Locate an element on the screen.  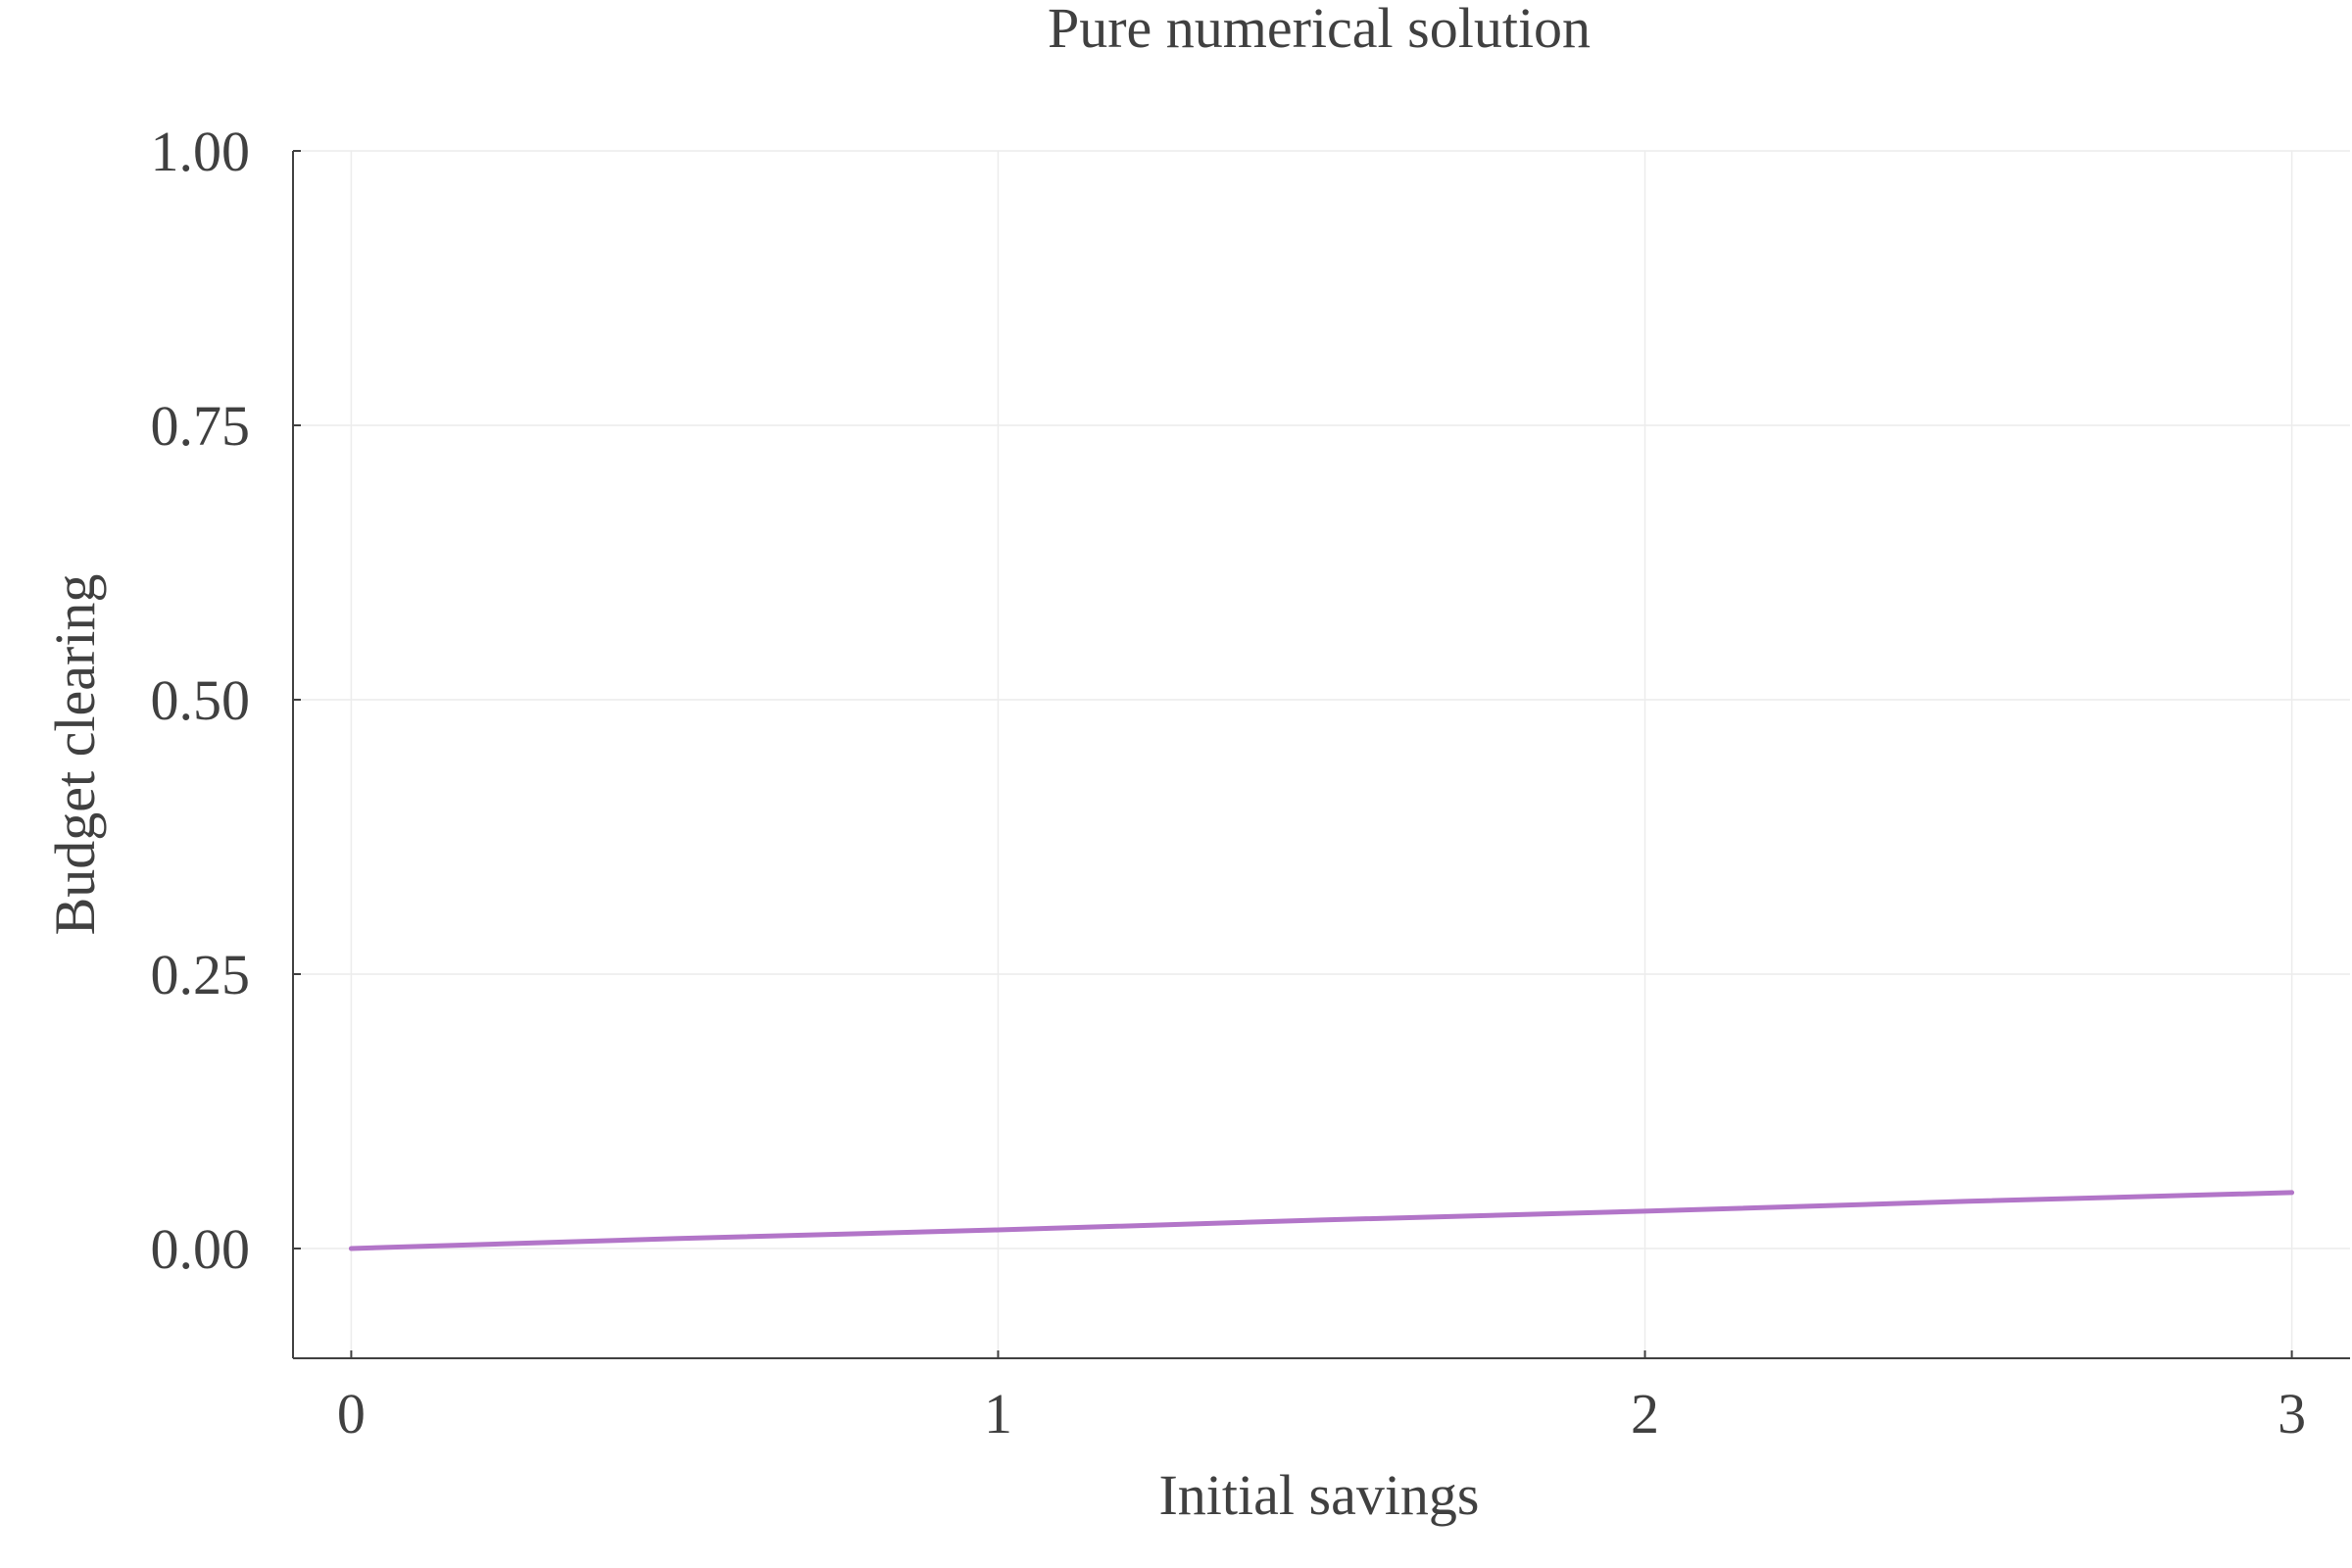
plot-area is located at coordinates (1321, 1220).